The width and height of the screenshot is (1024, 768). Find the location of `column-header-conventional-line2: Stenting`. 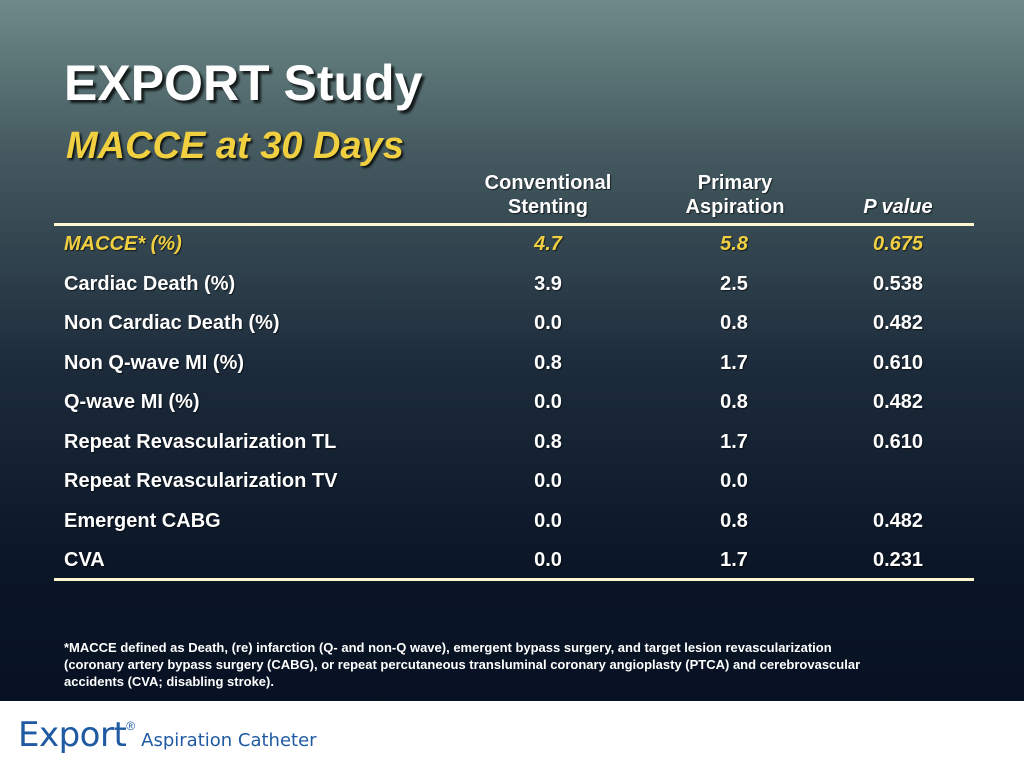

column-header-conventional-line2: Stenting is located at coordinates (548, 207).